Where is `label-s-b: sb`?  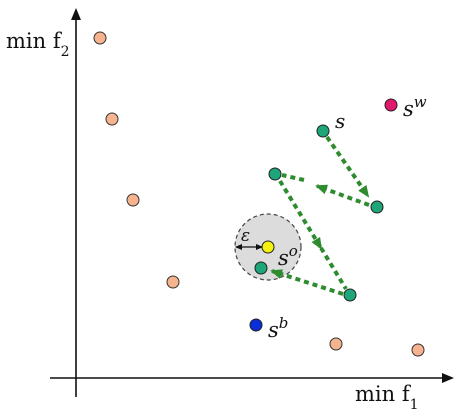 label-s-b: sb is located at coordinates (278, 328).